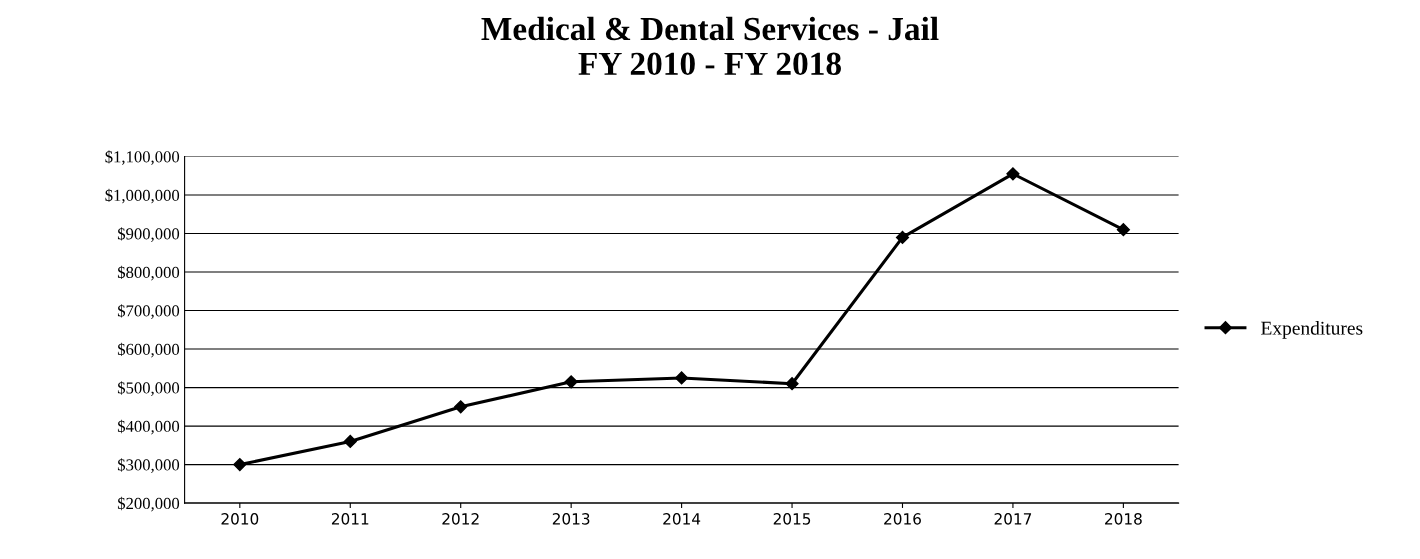 The height and width of the screenshot is (559, 1420). Describe the element at coordinates (148, 465) in the screenshot. I see `y-tick-label: $300,000` at that location.